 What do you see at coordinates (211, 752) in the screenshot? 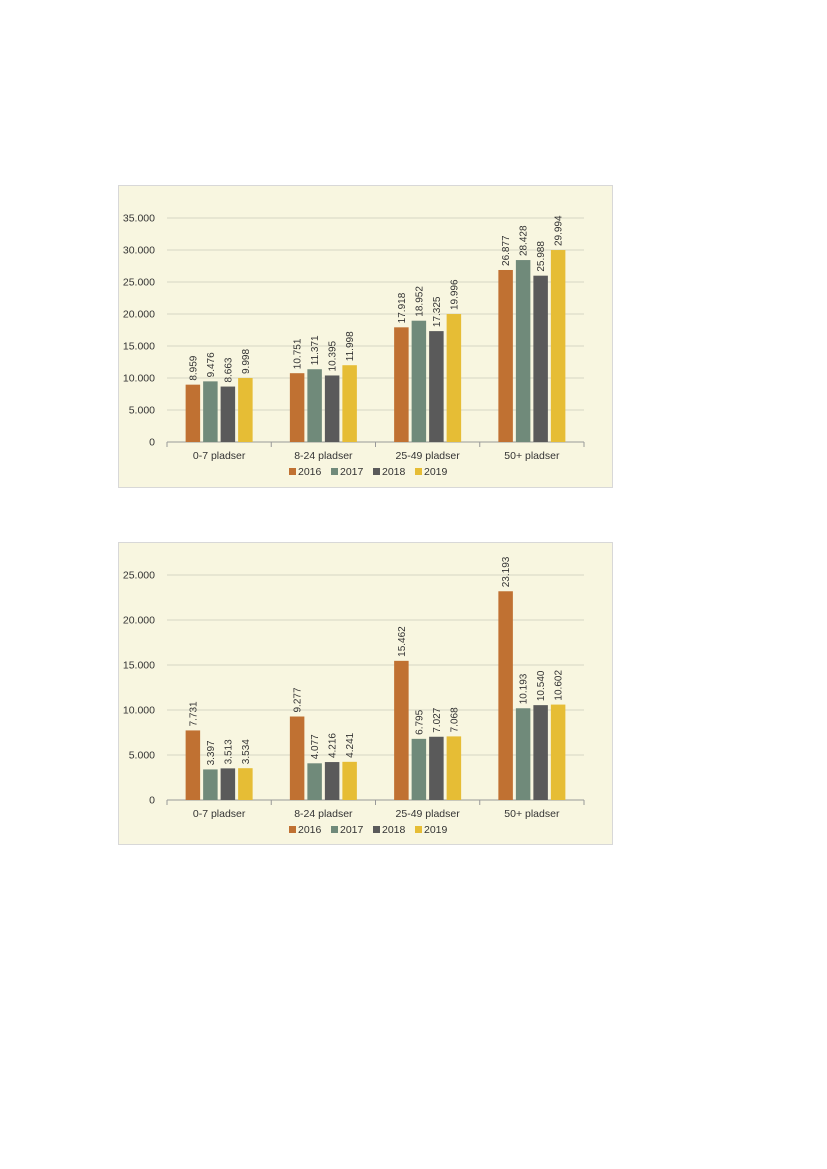
I see `chart1-data-label: 3.397` at bounding box center [211, 752].